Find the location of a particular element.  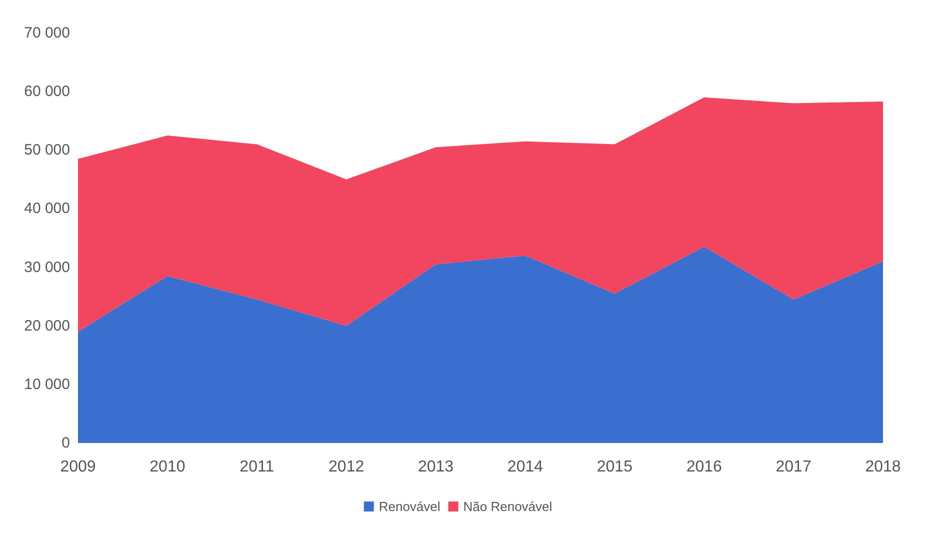

y-tick-label: 40 000 is located at coordinates (47, 209).